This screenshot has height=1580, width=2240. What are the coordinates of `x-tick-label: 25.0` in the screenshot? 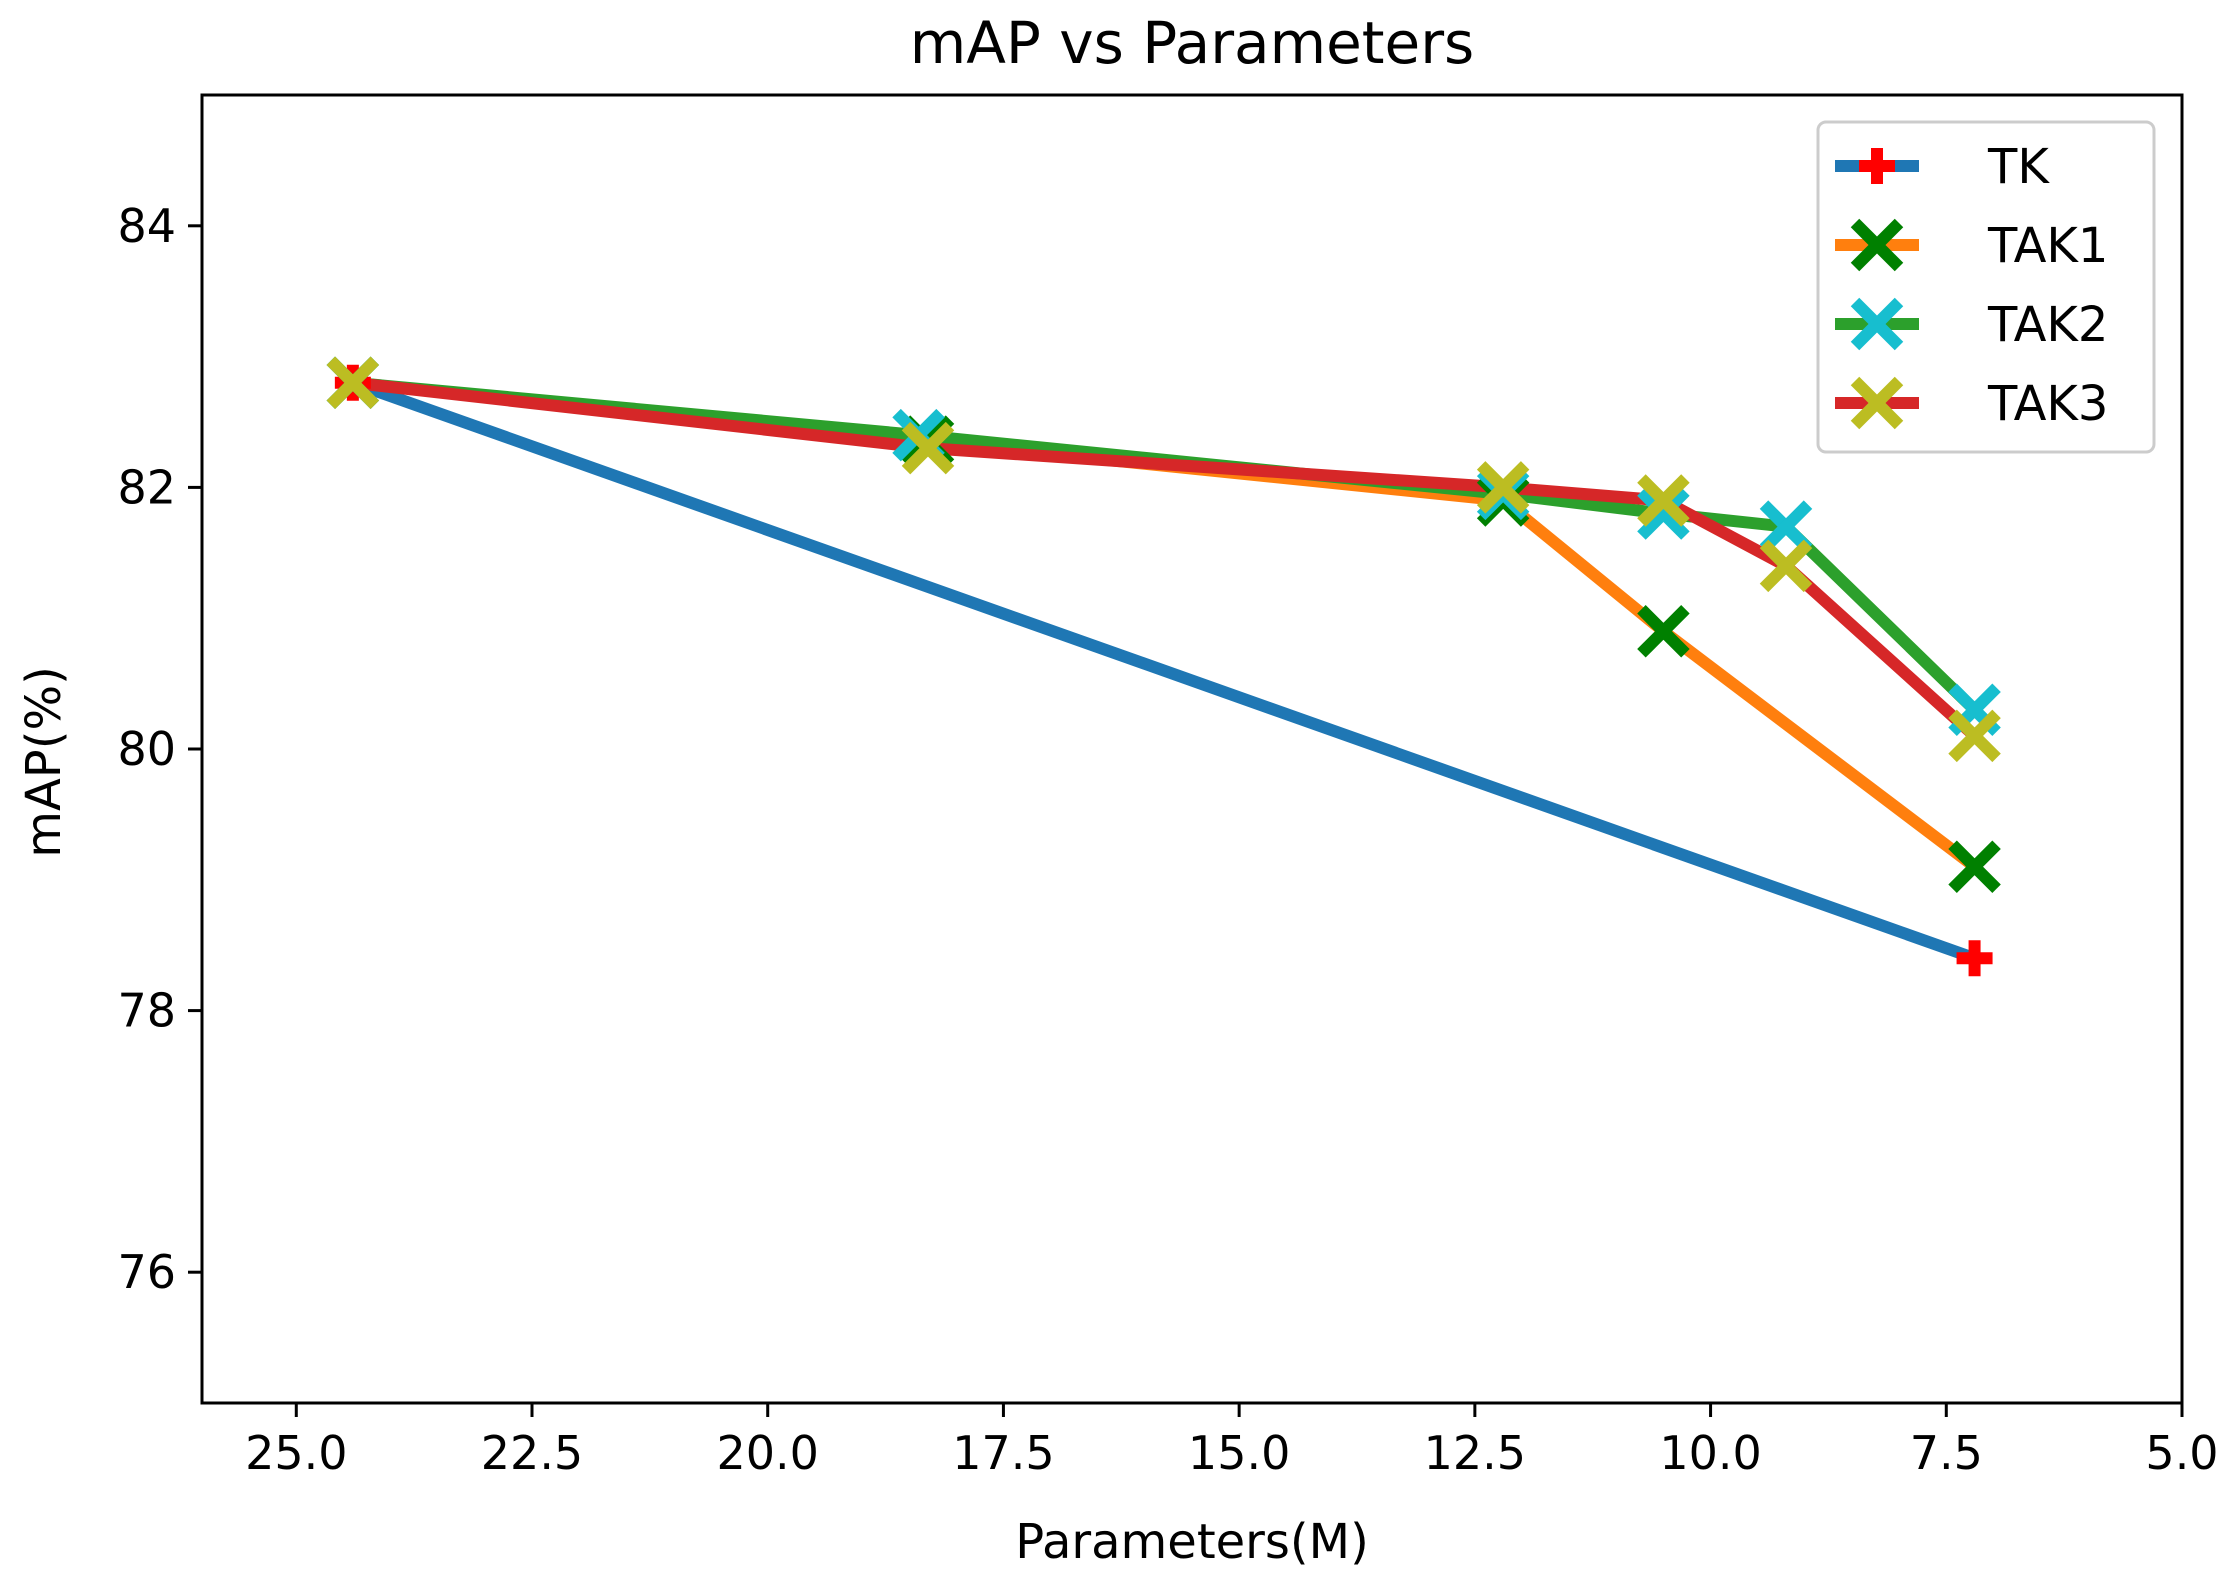 It's located at (296, 1453).